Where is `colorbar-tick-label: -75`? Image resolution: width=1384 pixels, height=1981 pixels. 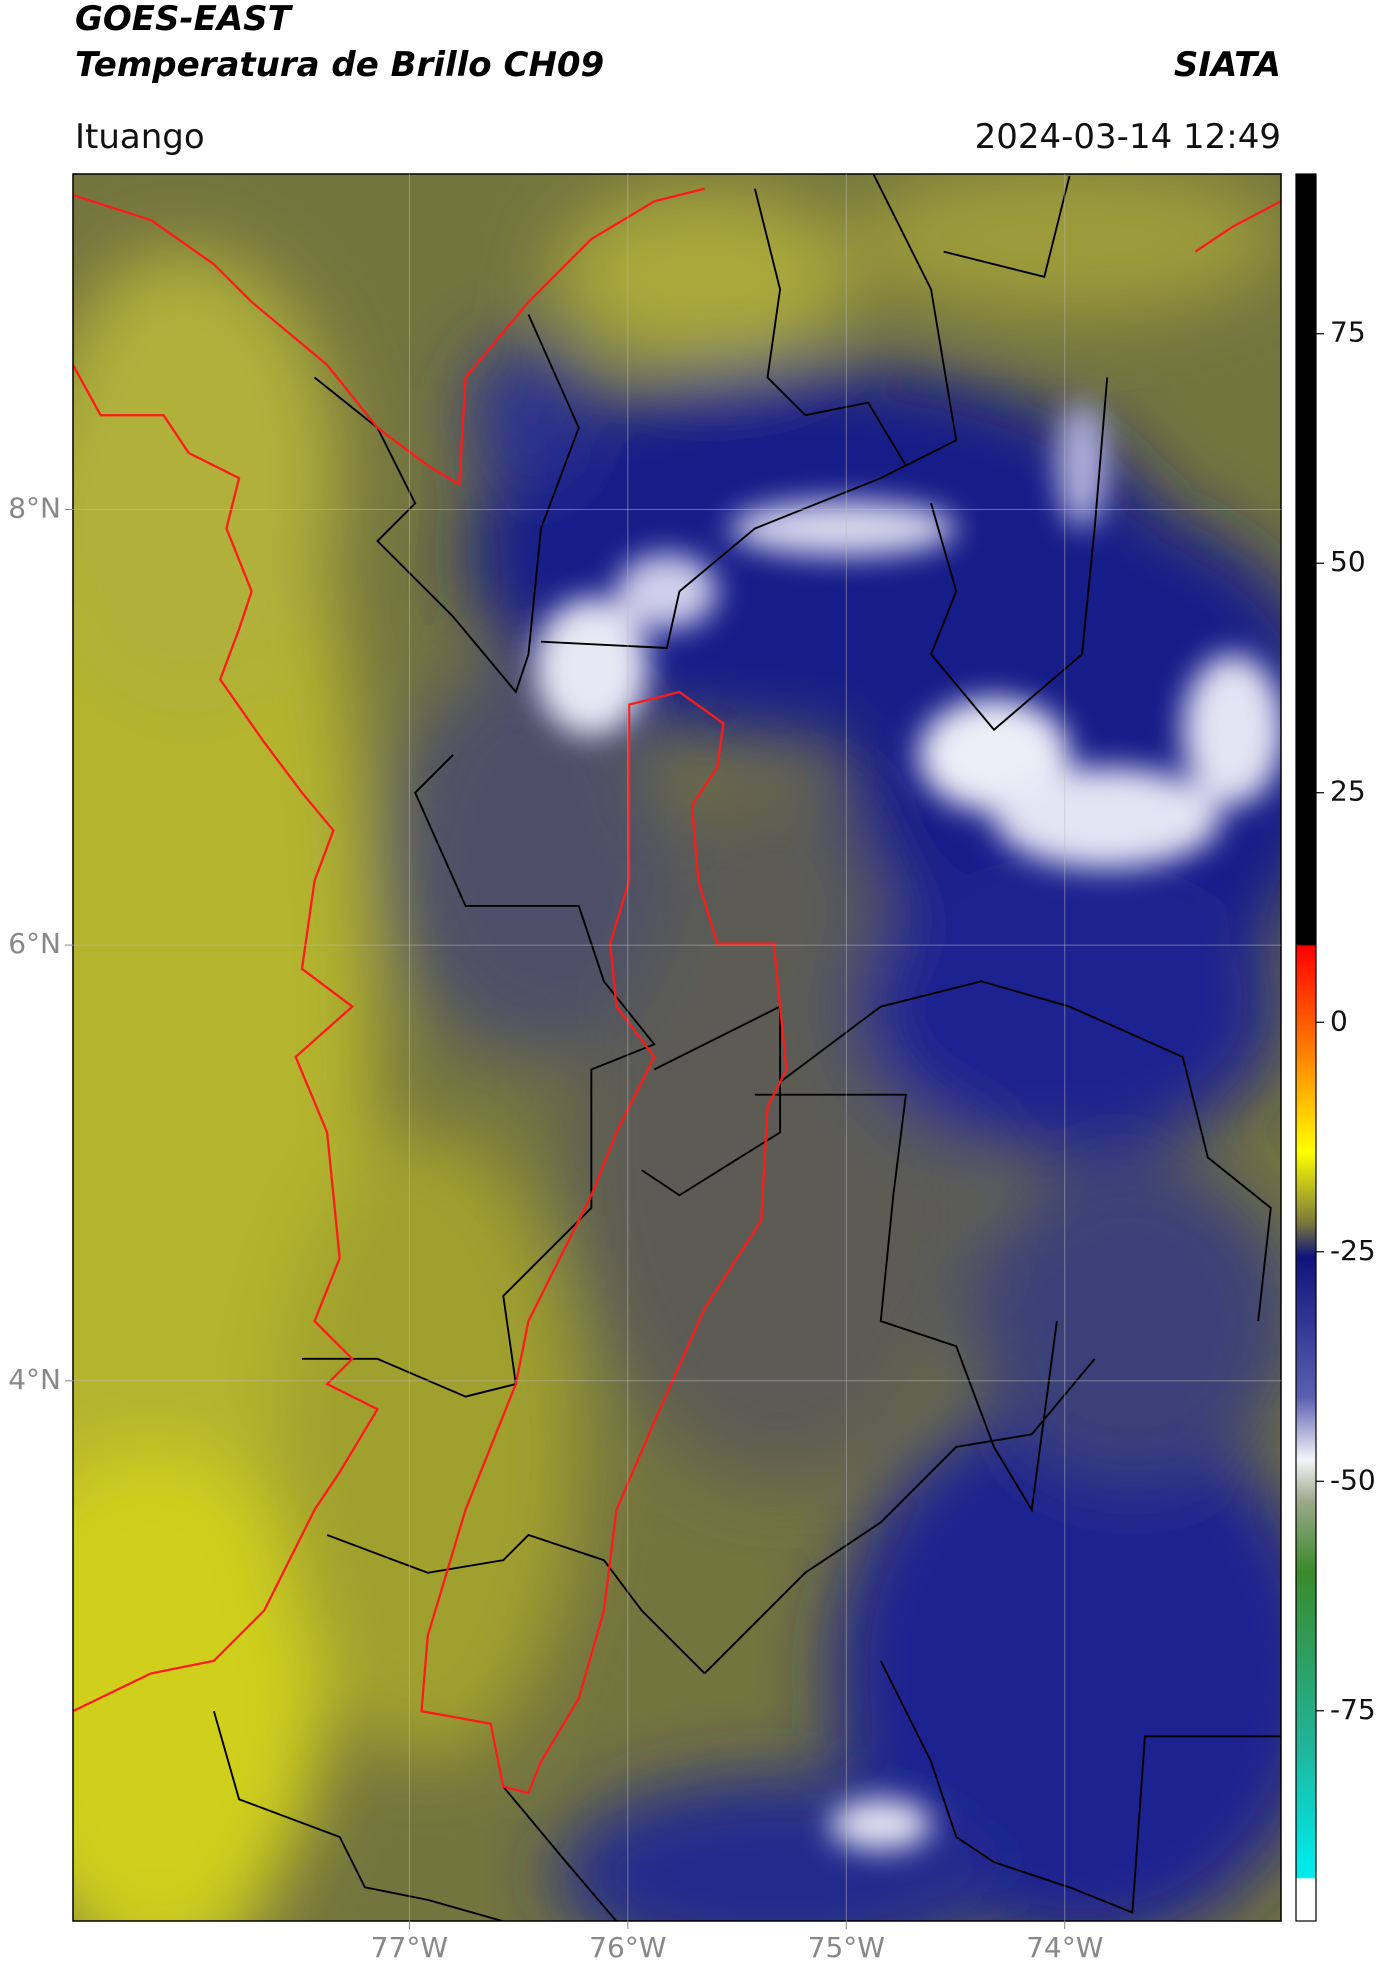 colorbar-tick-label: -75 is located at coordinates (1353, 1709).